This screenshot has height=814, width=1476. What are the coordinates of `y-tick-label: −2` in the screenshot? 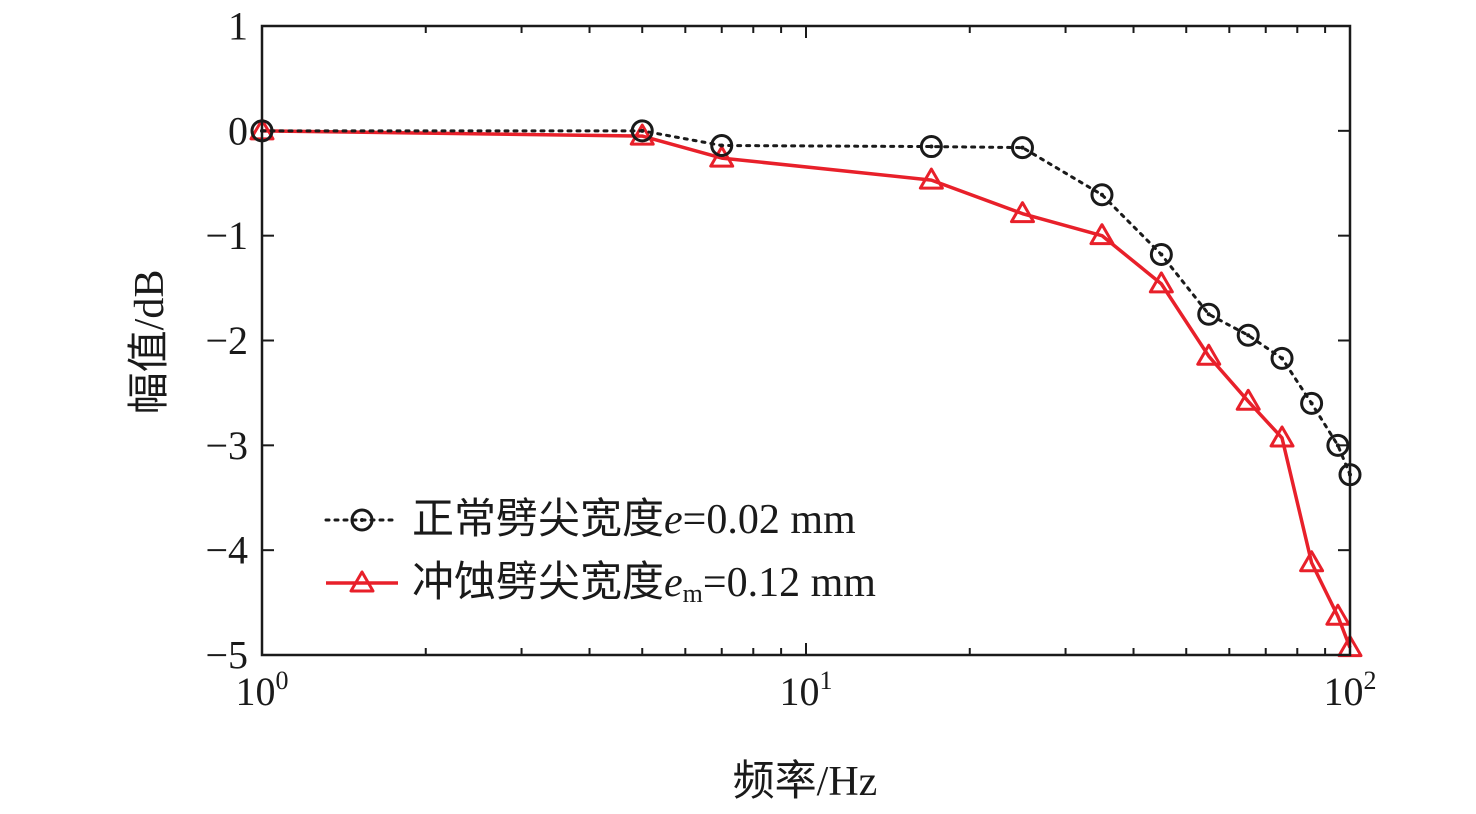 It's located at (226, 340).